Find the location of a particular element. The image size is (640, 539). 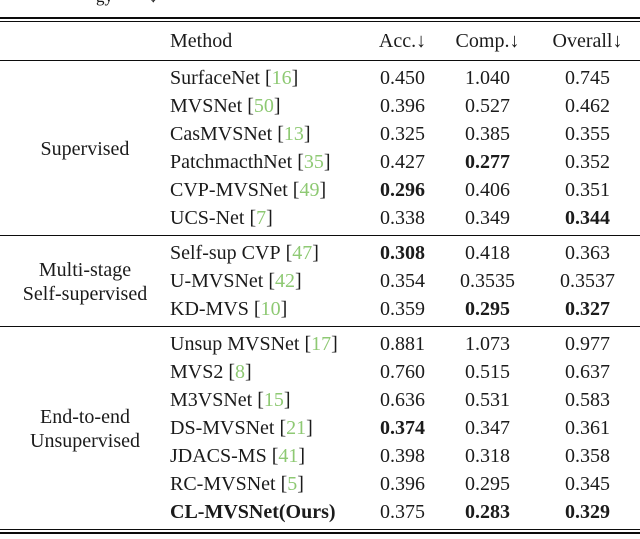

method-name: KD-MVS is located at coordinates (209, 308).